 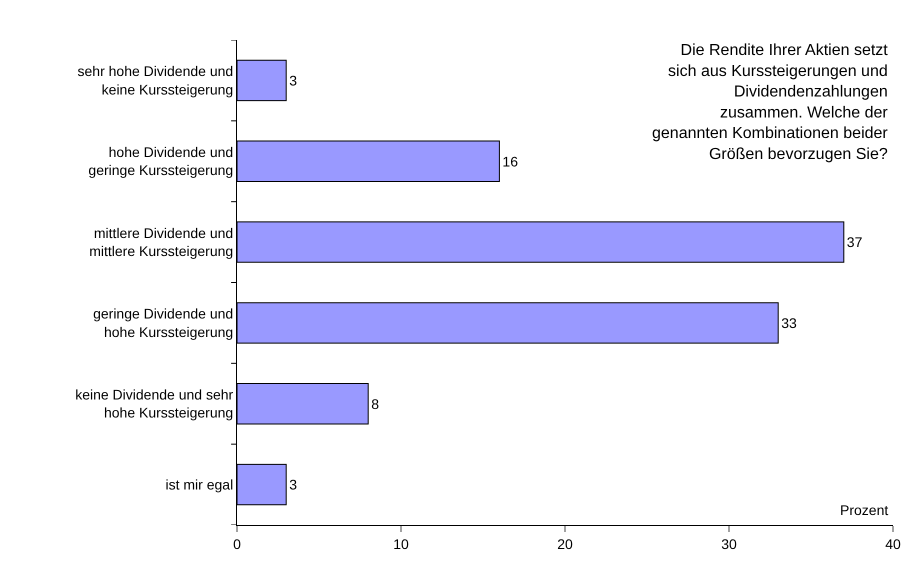 I want to click on y-tick-label: ist mir egal, so click(x=200, y=484).